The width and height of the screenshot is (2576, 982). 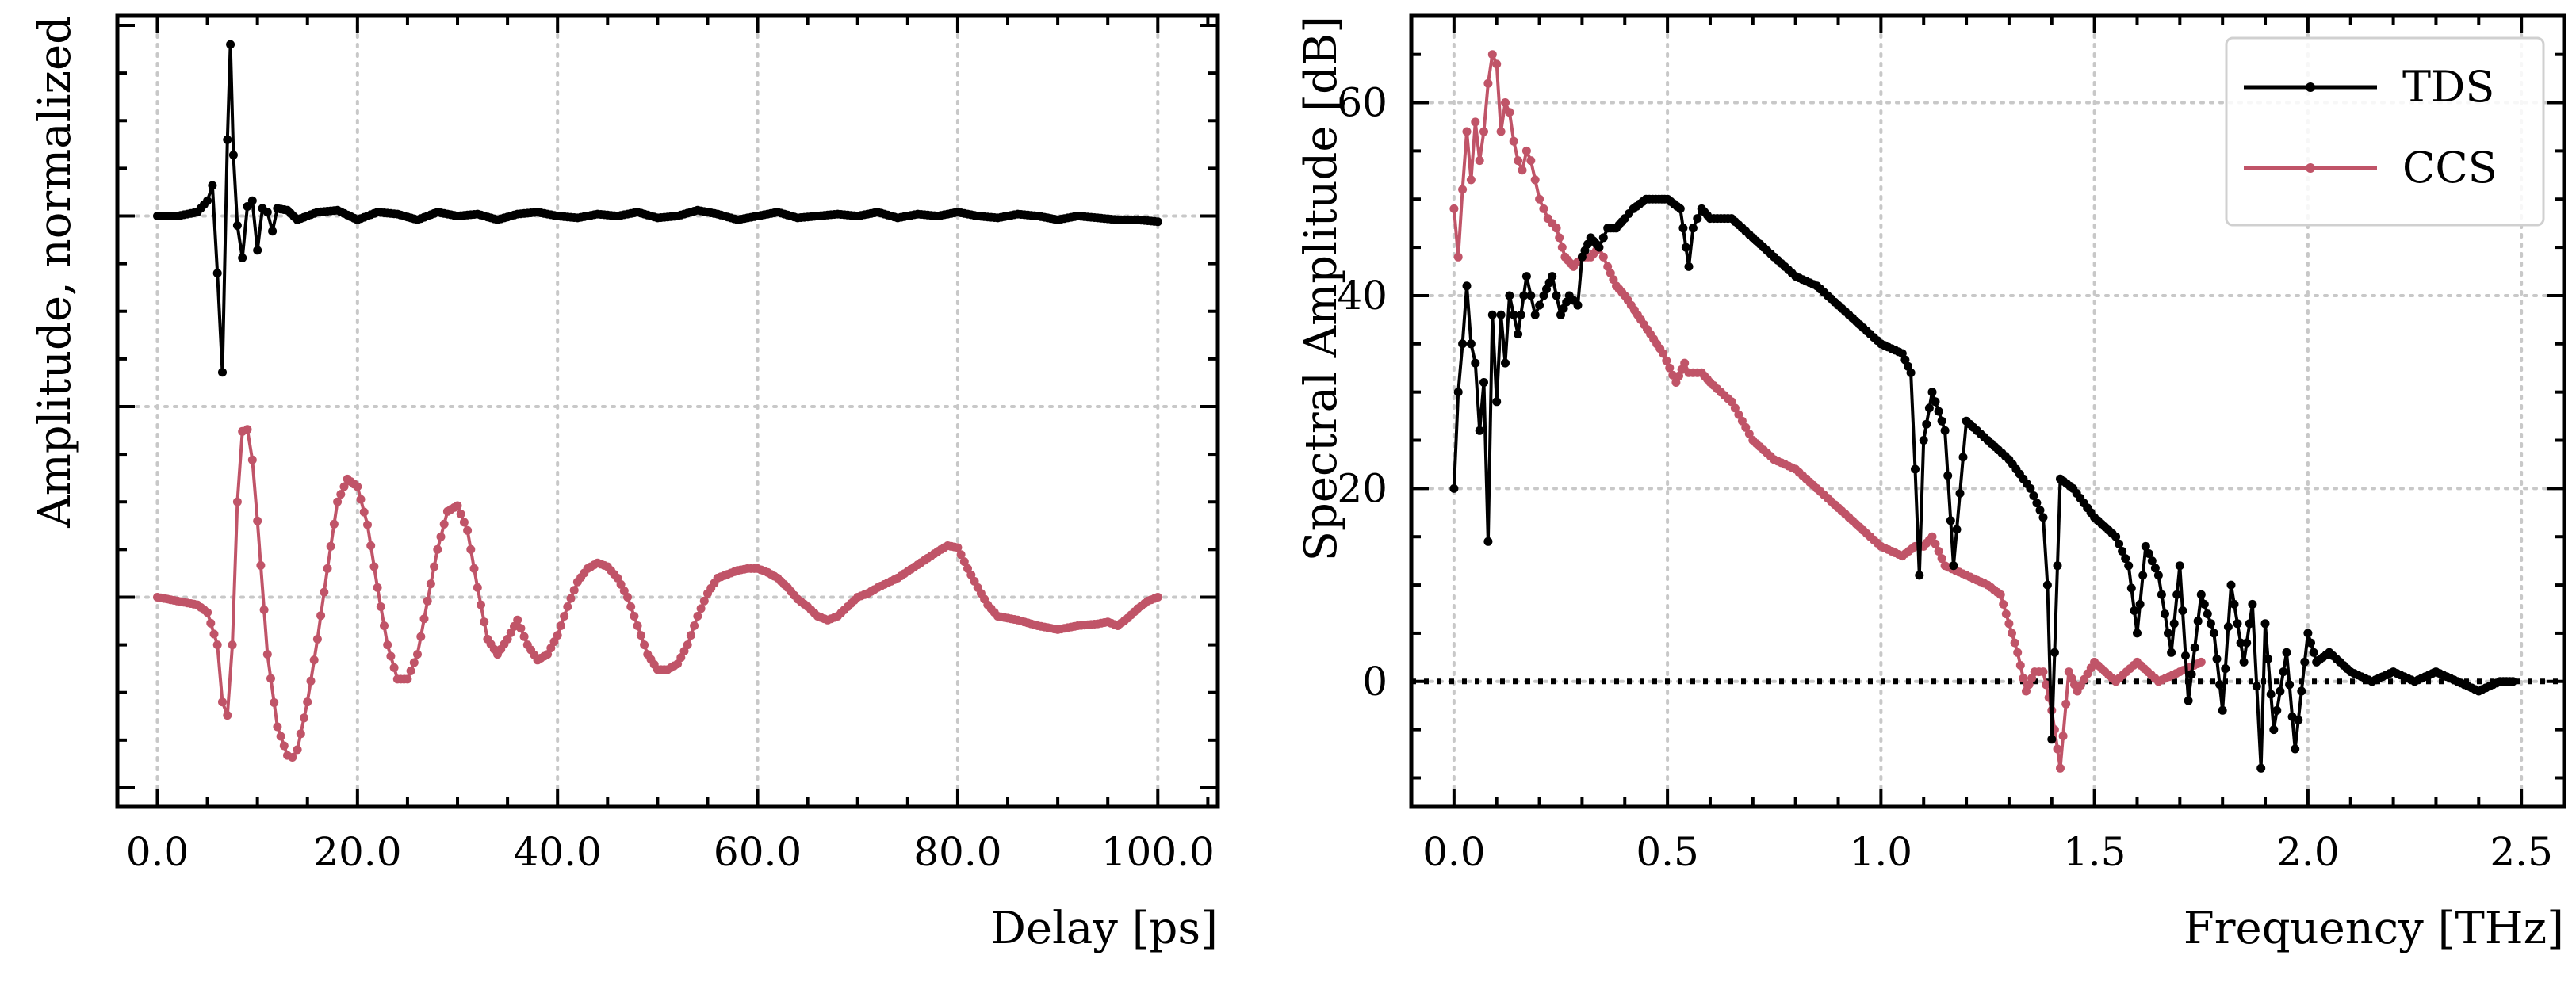 What do you see at coordinates (2385, 131) in the screenshot?
I see `legend-box` at bounding box center [2385, 131].